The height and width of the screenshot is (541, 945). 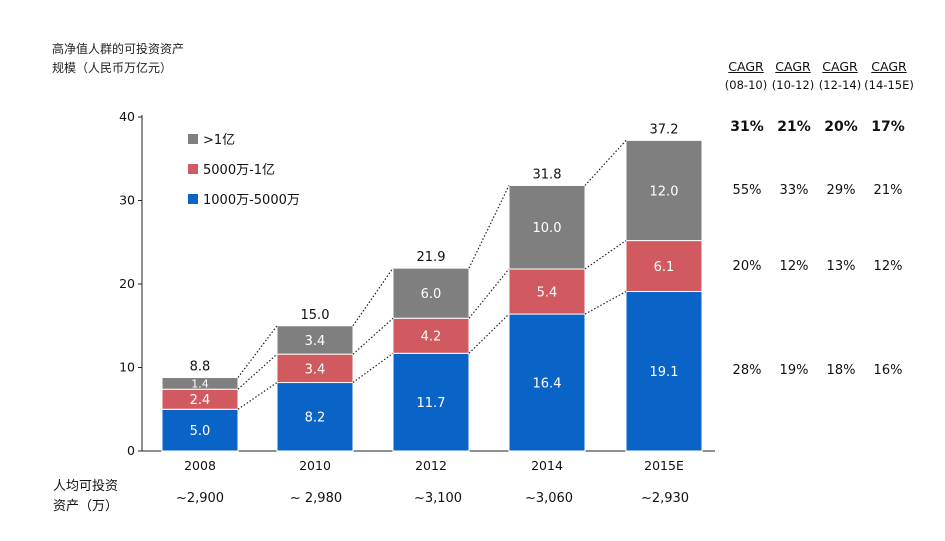 What do you see at coordinates (747, 190) in the screenshot?
I see `cagr-value: 55%` at bounding box center [747, 190].